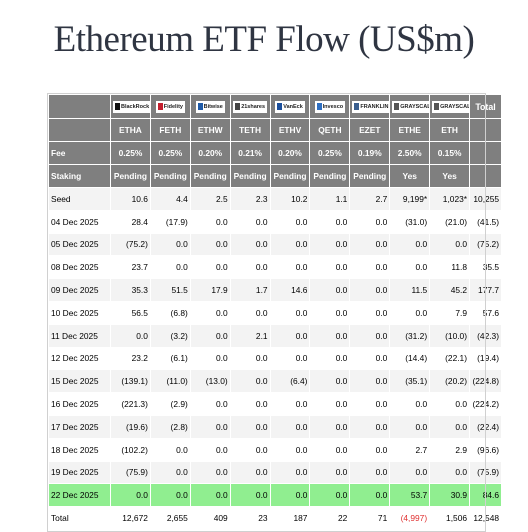 The image size is (528, 532). What do you see at coordinates (414, 106) in the screenshot?
I see `issuer-logo-text: GRAYSCALE` at bounding box center [414, 106].